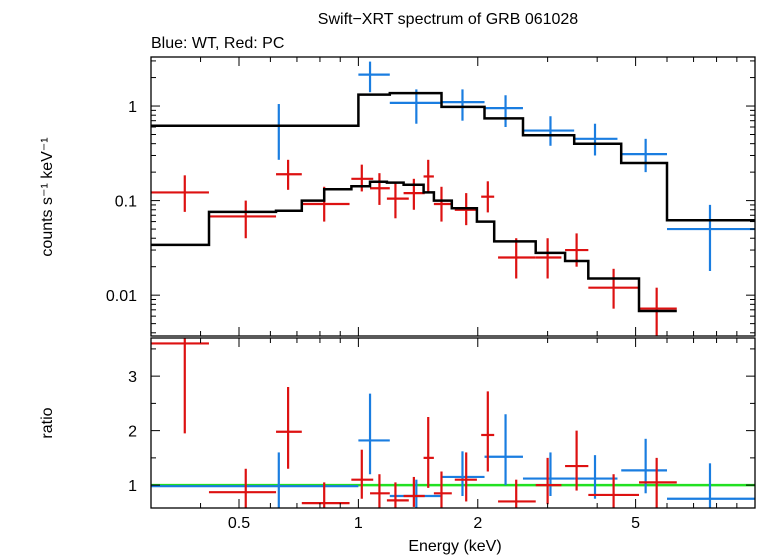 This screenshot has width=758, height=556. Describe the element at coordinates (358, 523) in the screenshot. I see `x-tick-label: 1` at that location.